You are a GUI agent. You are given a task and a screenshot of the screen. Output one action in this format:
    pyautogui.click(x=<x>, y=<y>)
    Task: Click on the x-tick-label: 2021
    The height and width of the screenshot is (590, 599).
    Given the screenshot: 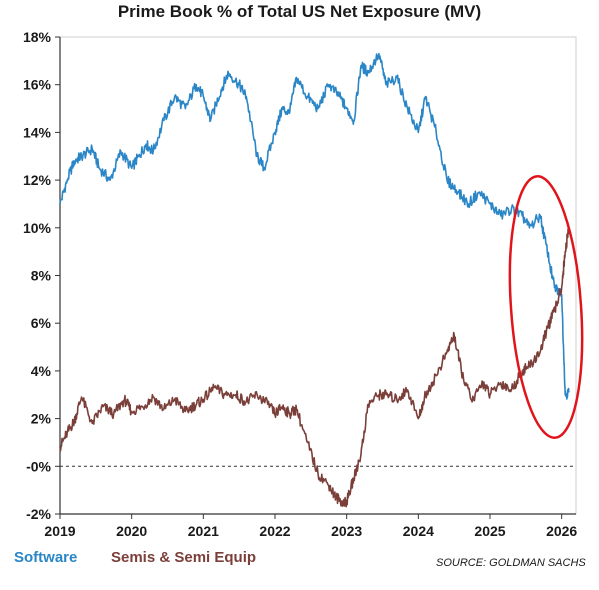 What is the action you would take?
    pyautogui.click(x=203, y=531)
    